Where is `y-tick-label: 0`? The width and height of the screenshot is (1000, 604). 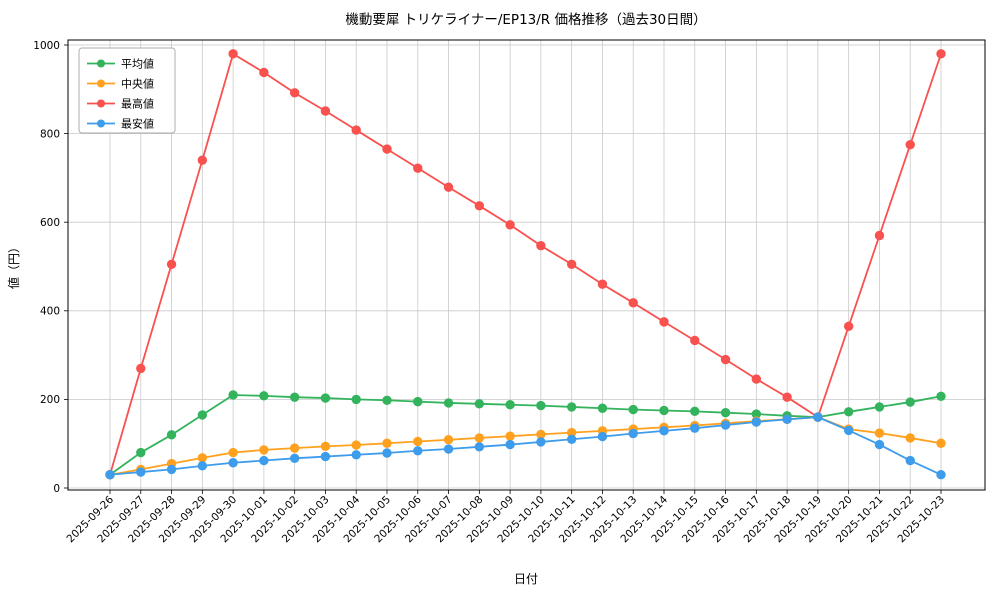 y-tick-label: 0 is located at coordinates (56, 489).